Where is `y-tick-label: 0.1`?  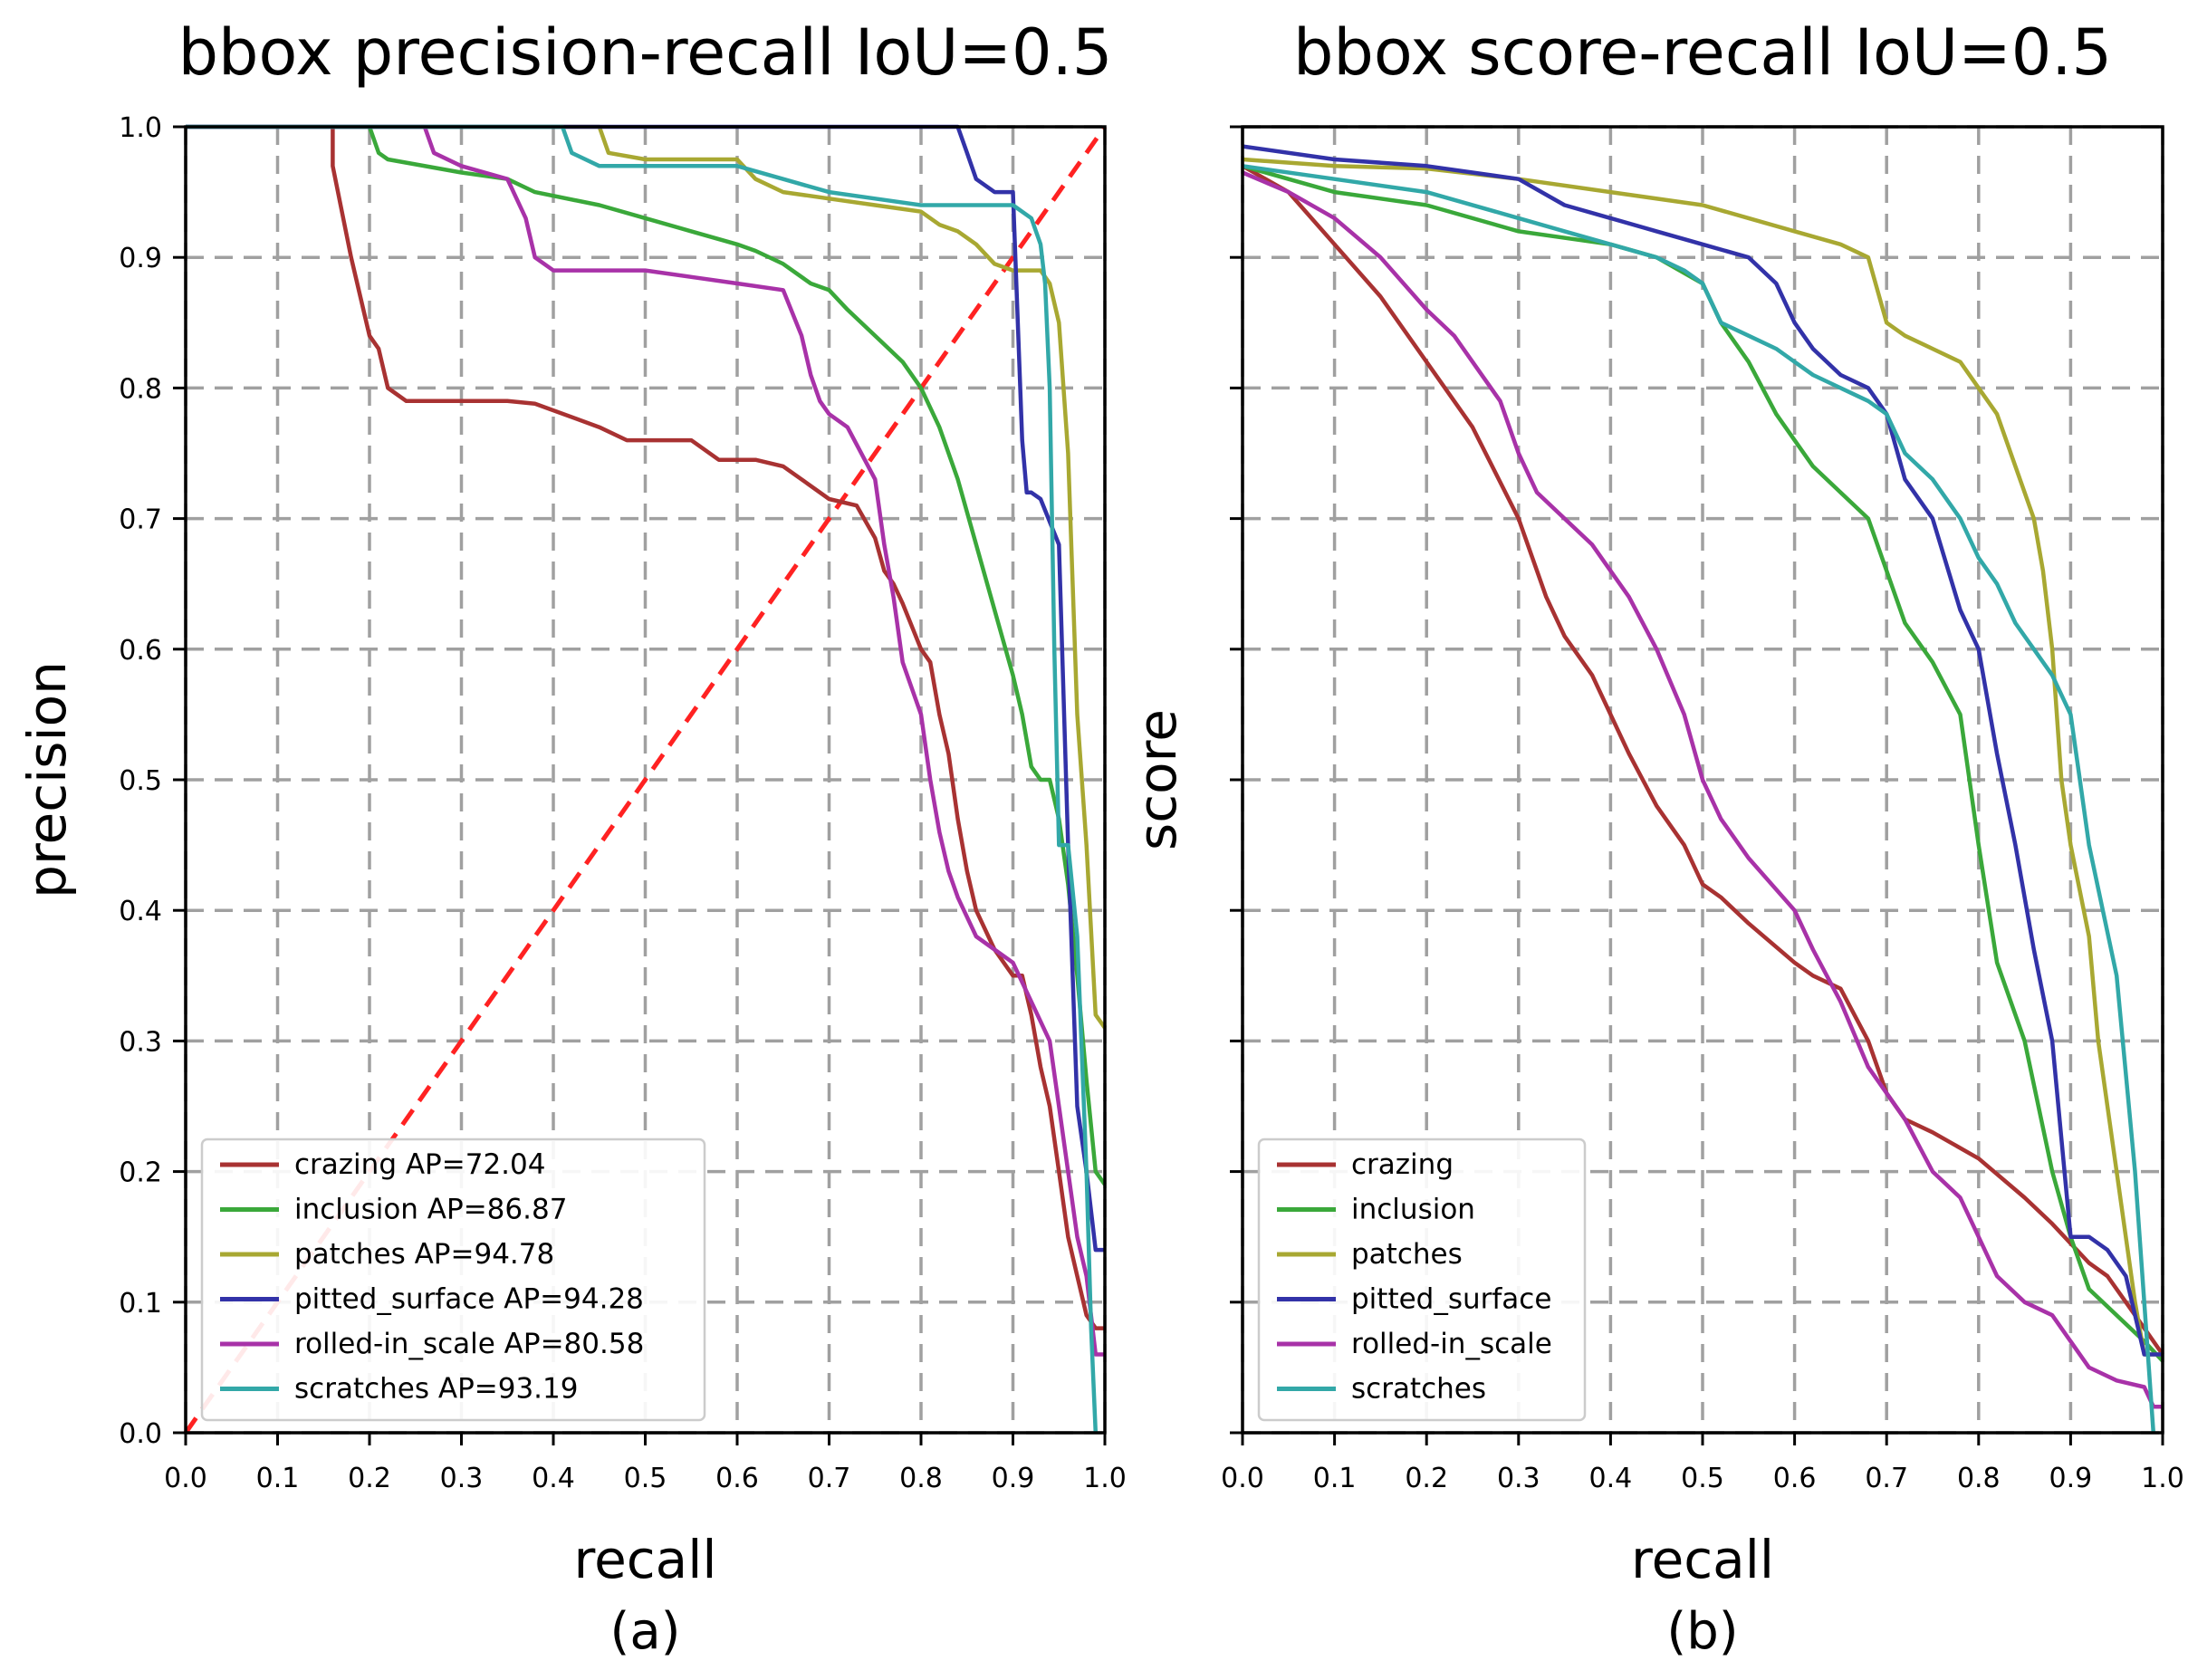
y-tick-label: 0.1 is located at coordinates (140, 1304).